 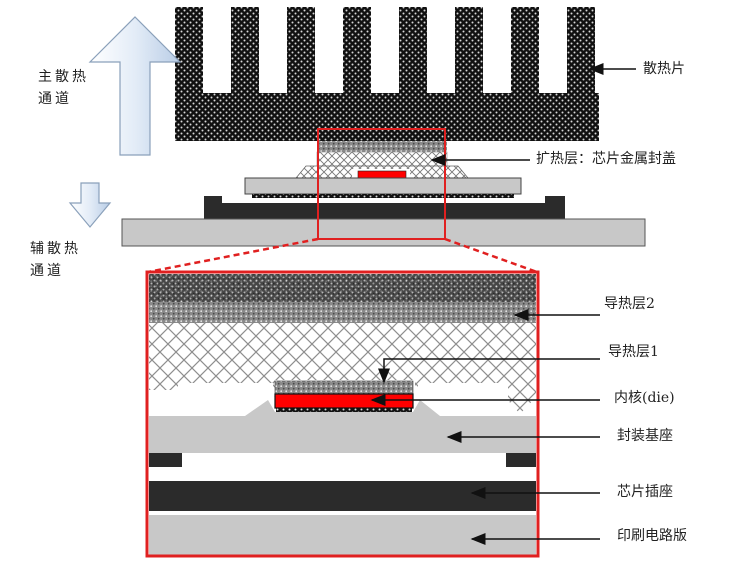 I want to click on solder-balls-small, so click(x=383, y=196).